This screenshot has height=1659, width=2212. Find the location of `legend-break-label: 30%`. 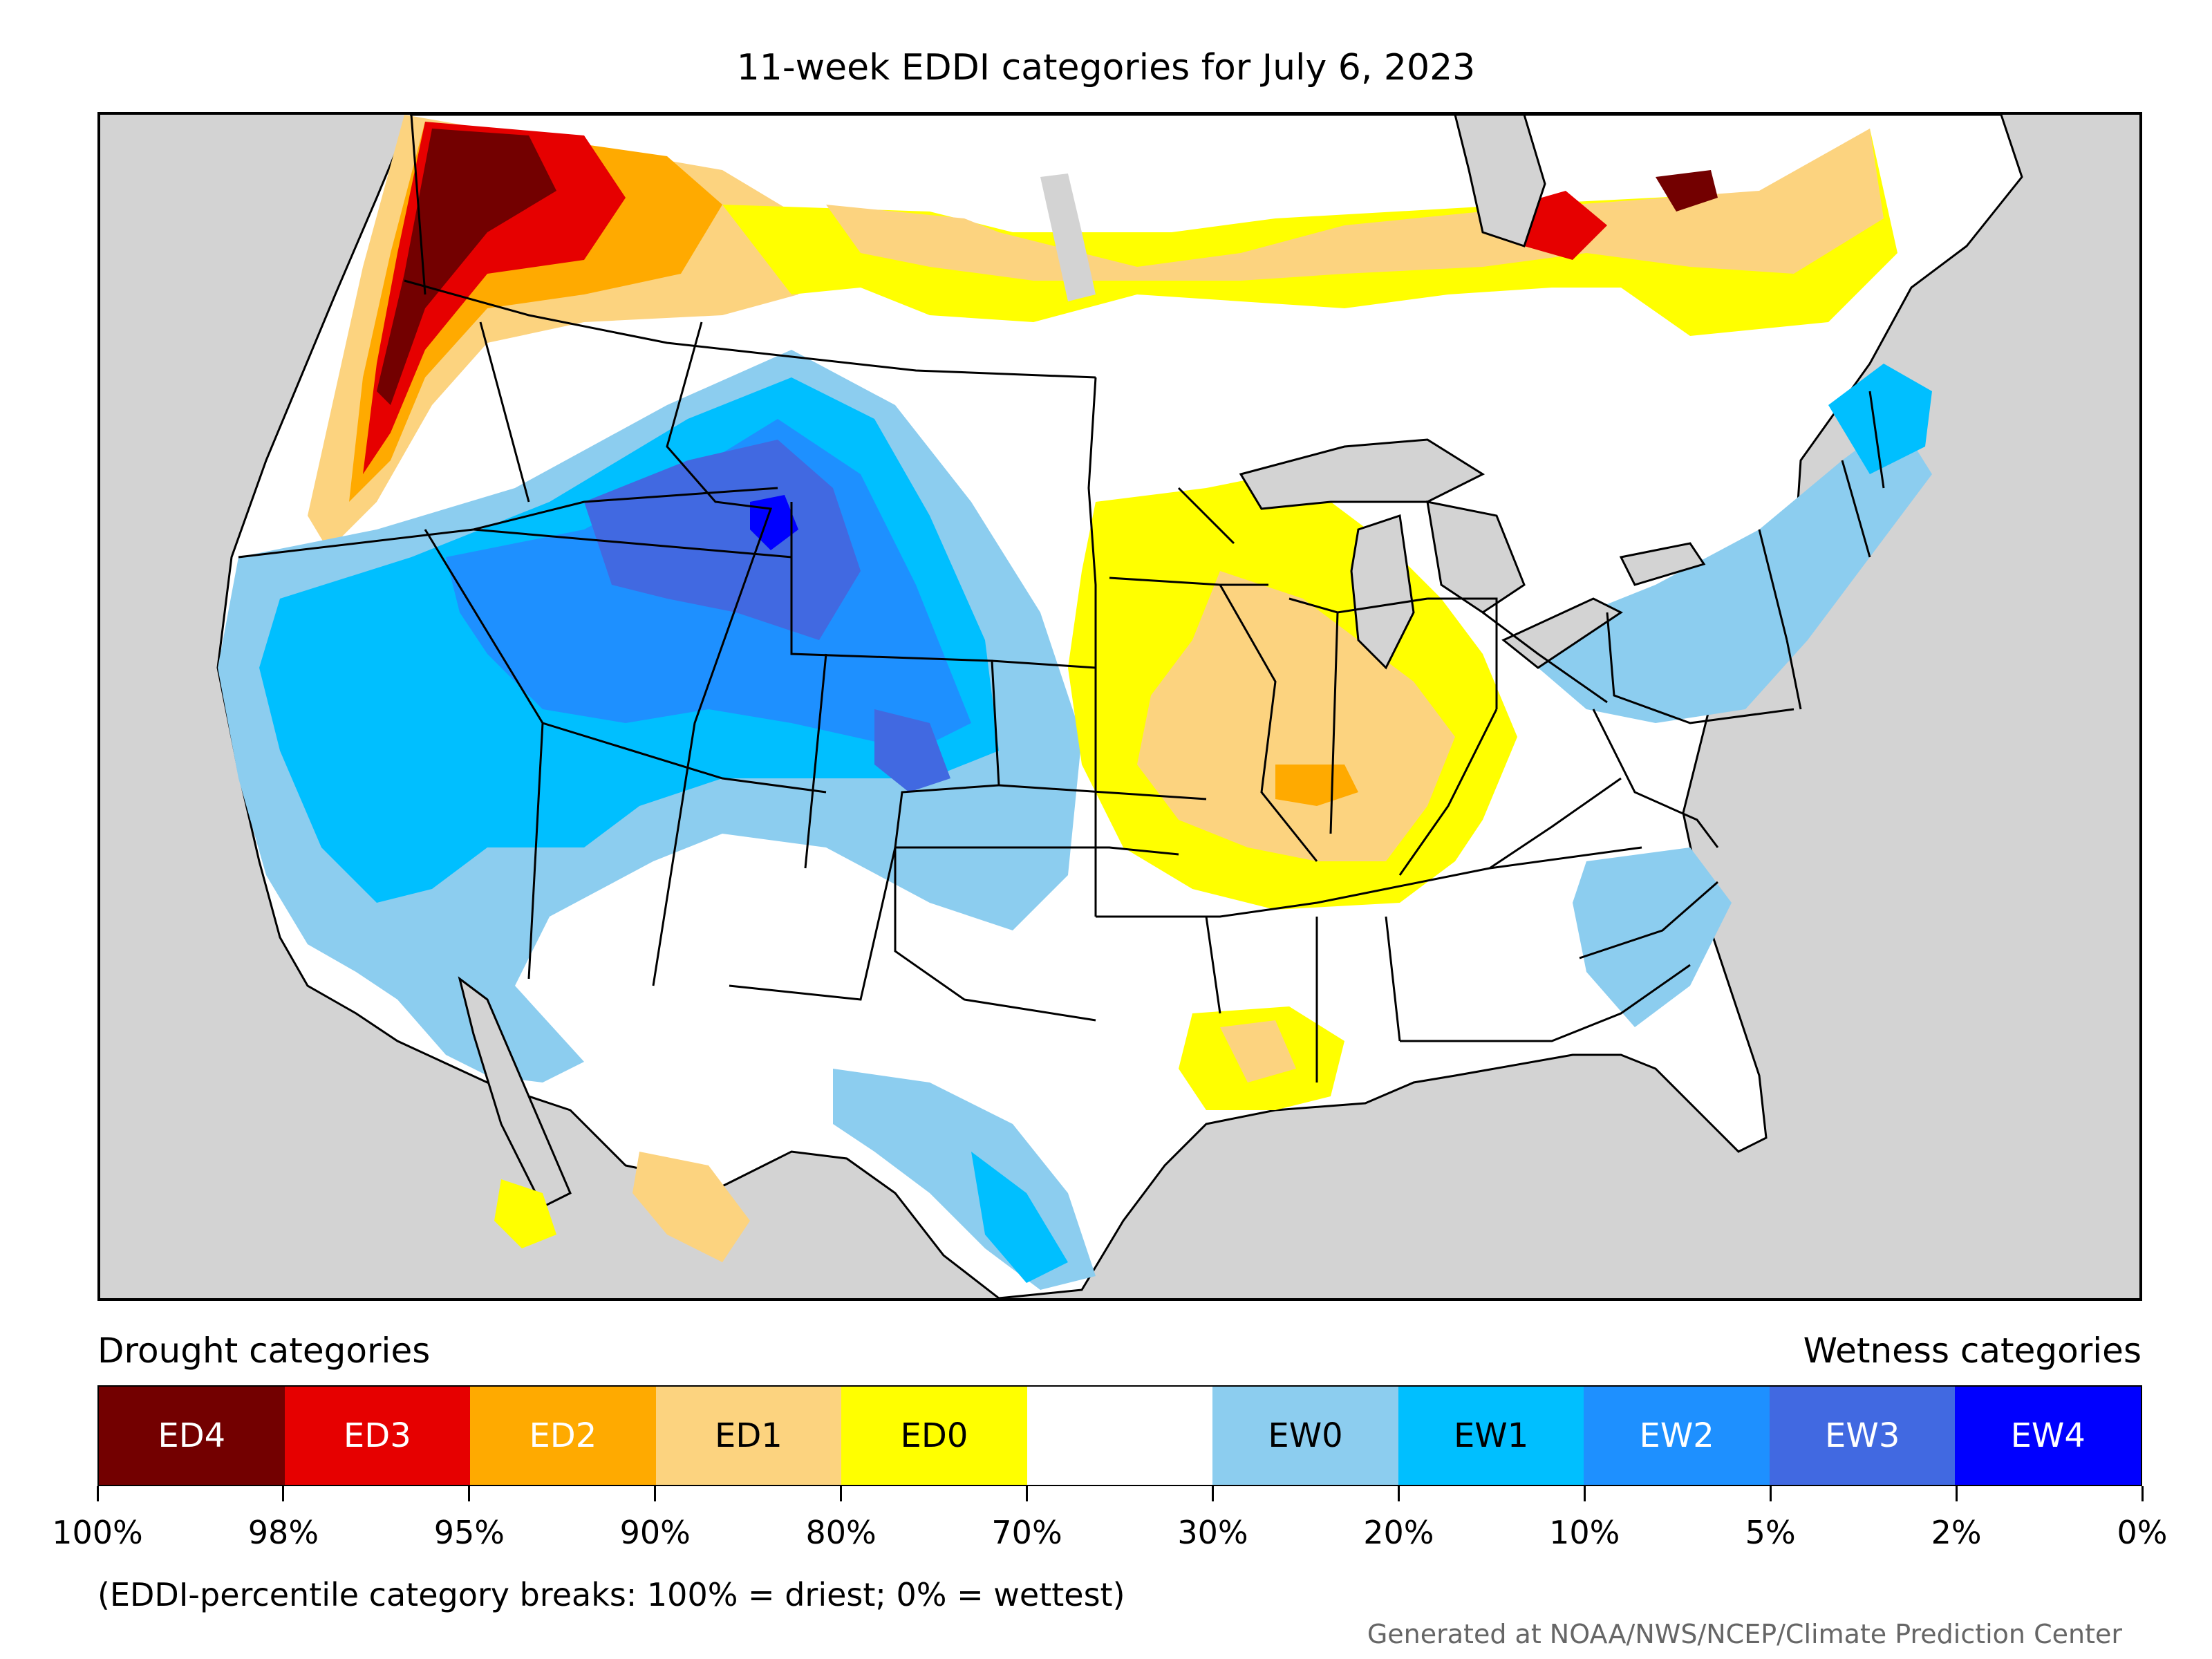

legend-break-label: 30% is located at coordinates (1213, 1532).